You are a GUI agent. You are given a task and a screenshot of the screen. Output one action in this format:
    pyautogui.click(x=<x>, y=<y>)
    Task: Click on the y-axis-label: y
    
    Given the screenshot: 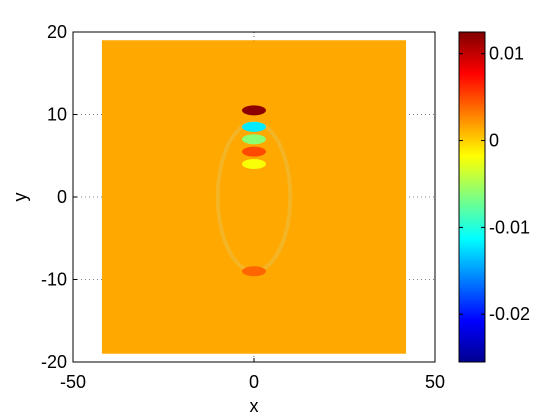 What is the action you would take?
    pyautogui.click(x=20, y=197)
    